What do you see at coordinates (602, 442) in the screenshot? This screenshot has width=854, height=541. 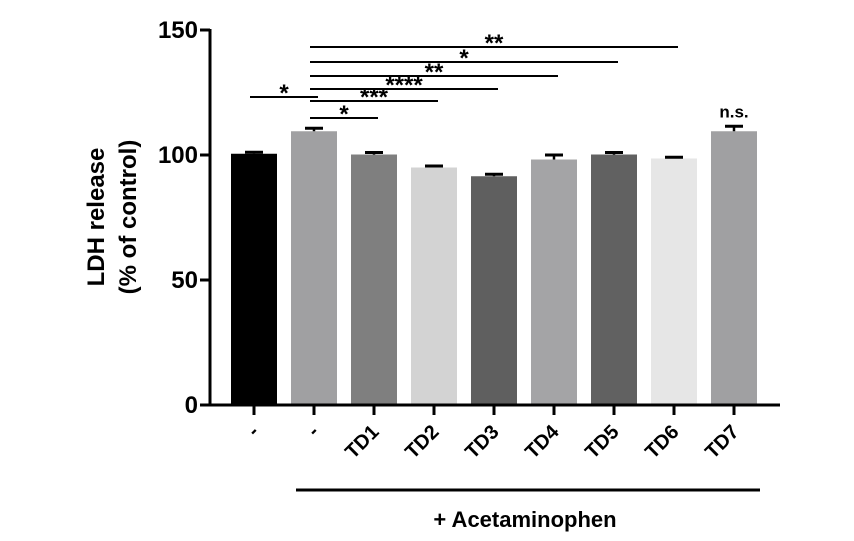 I see `x-tick-label: TD5` at bounding box center [602, 442].